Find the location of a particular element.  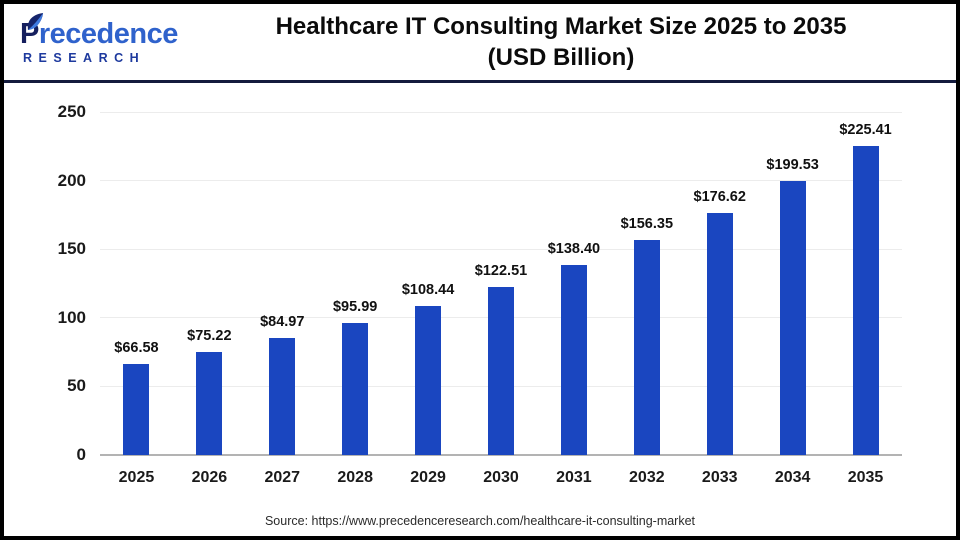

y-tick-label-150: 150 is located at coordinates (71, 249).